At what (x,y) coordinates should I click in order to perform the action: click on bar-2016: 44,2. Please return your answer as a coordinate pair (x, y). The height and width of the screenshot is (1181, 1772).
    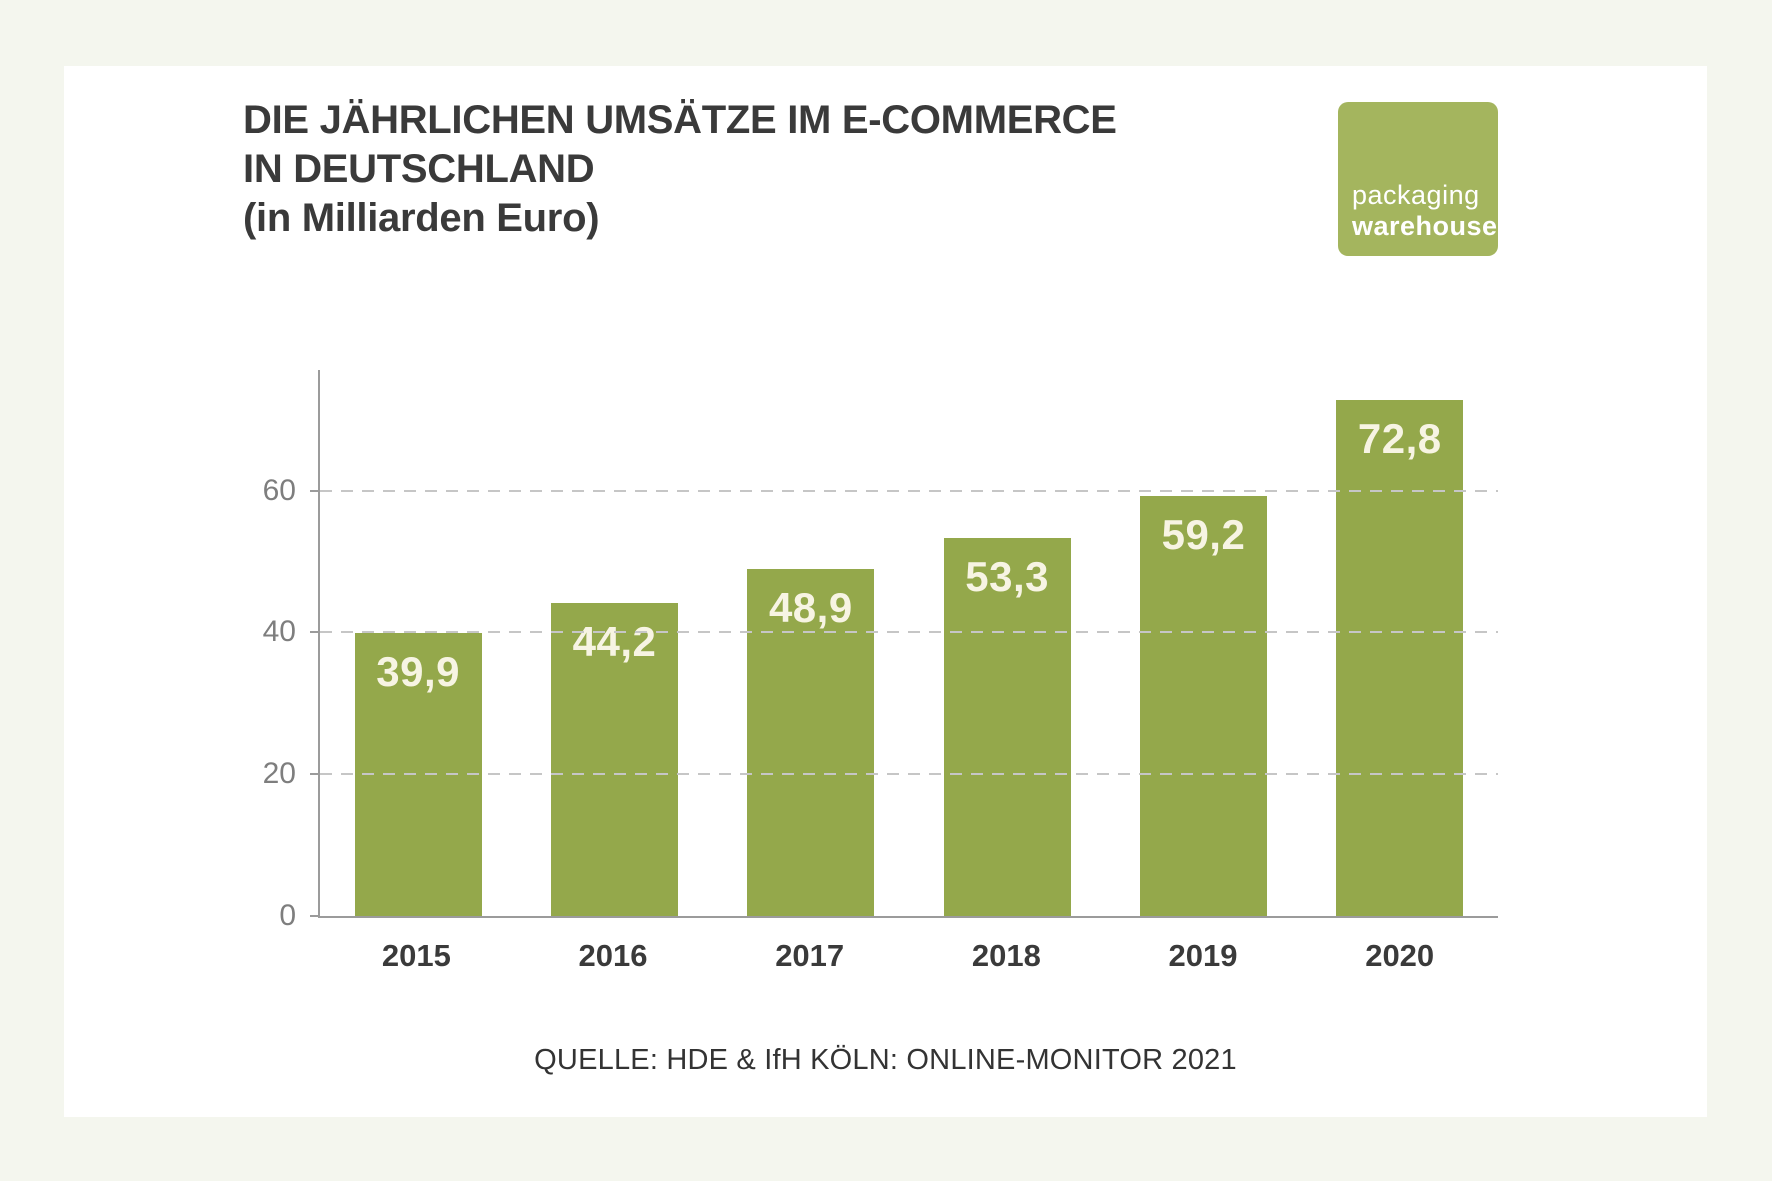
    Looking at the image, I should click on (614, 759).